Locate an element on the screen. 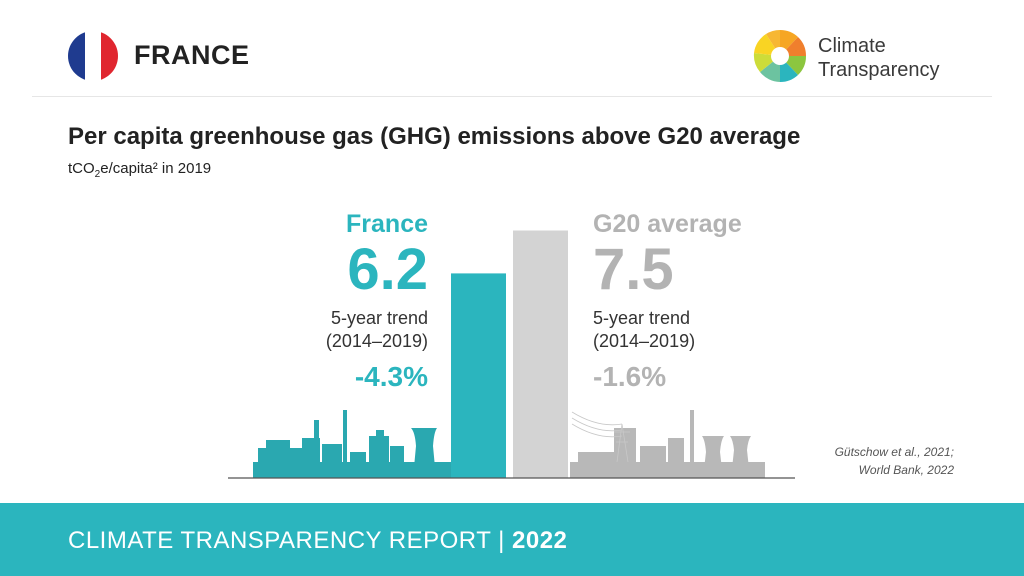 This screenshot has width=1024, height=576. flag-stripe-white is located at coordinates (93, 56).